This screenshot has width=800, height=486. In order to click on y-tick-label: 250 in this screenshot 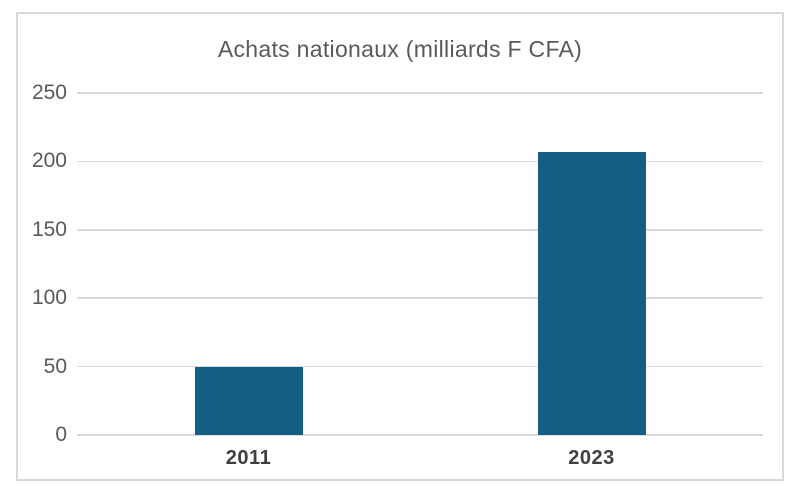, I will do `click(49, 92)`.